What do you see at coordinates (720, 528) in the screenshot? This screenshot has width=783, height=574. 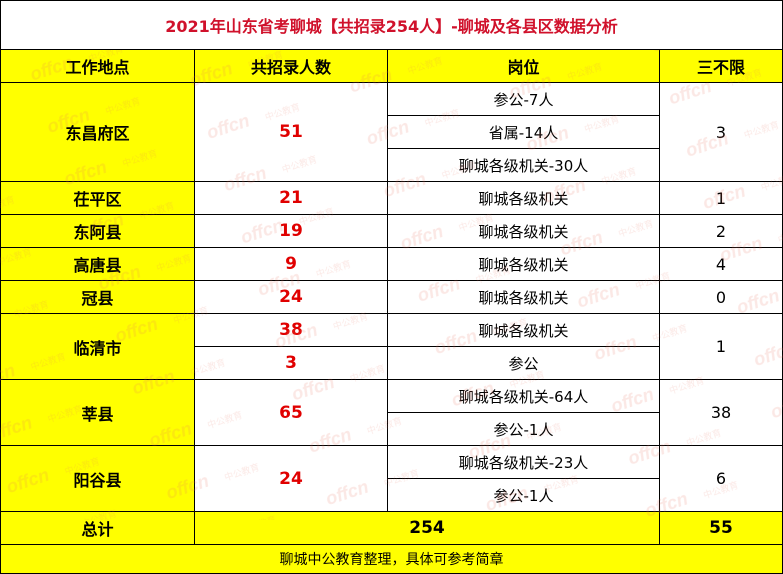 I see `total-unlimited: 55` at bounding box center [720, 528].